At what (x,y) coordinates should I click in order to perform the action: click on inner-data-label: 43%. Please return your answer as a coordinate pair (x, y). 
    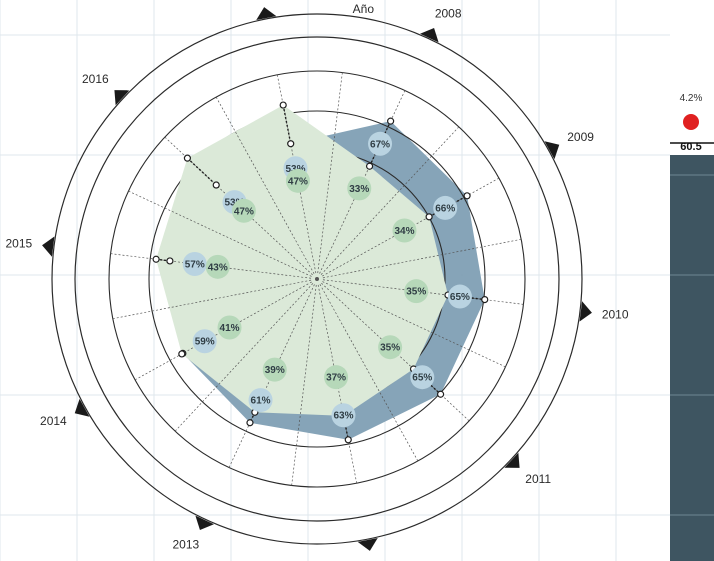
    Looking at the image, I should click on (218, 267).